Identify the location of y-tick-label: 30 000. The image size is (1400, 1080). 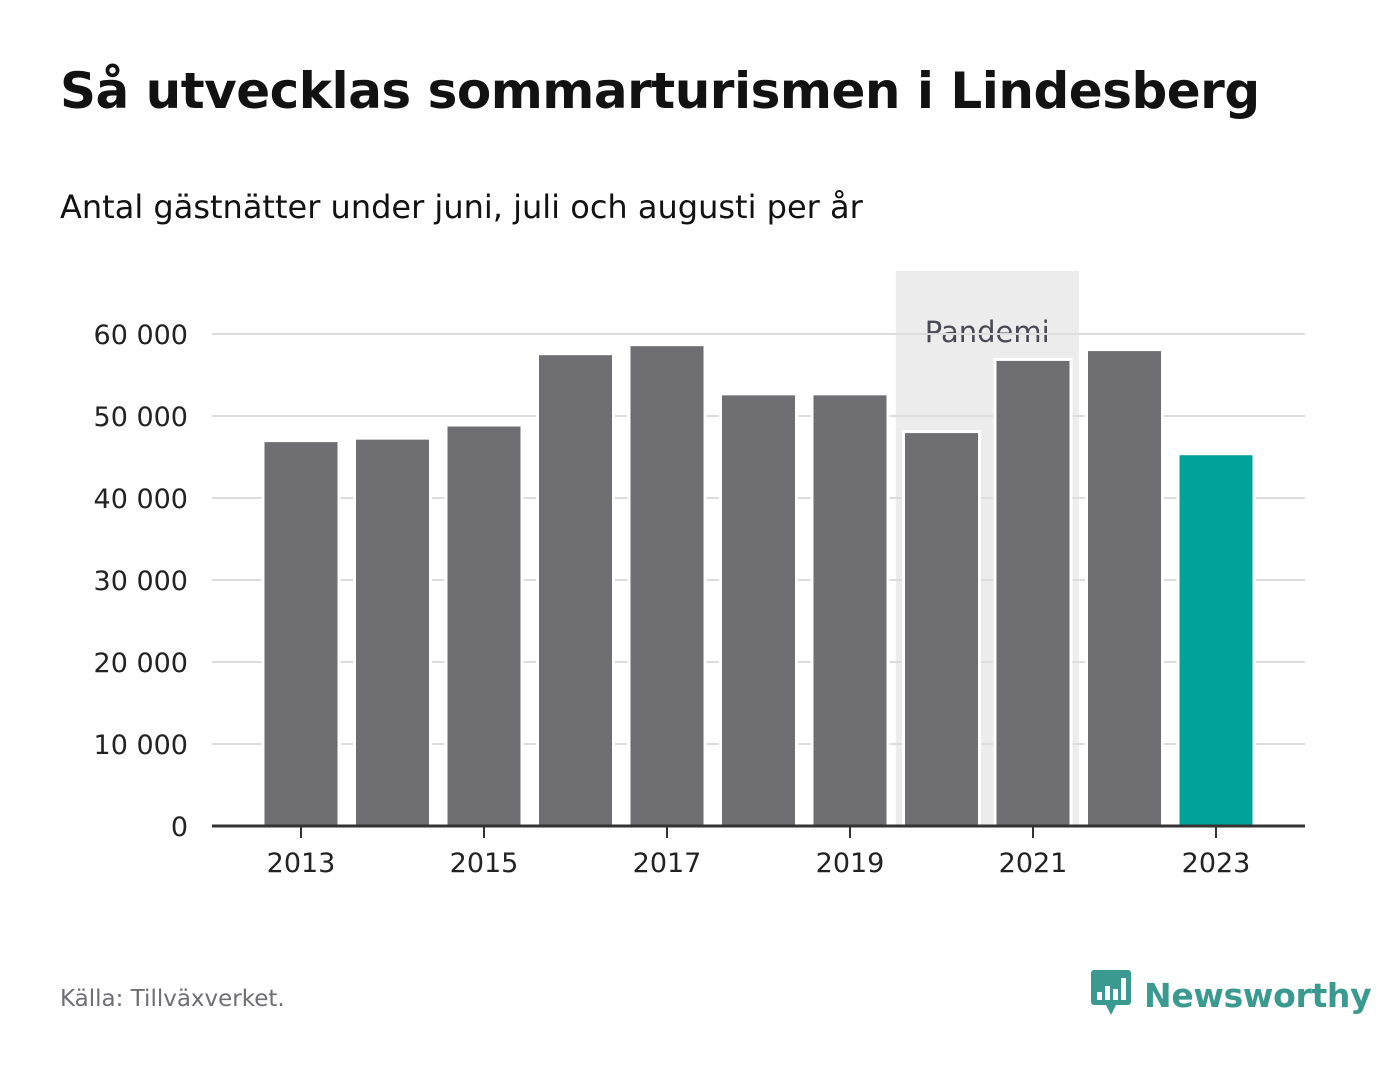
(141, 581).